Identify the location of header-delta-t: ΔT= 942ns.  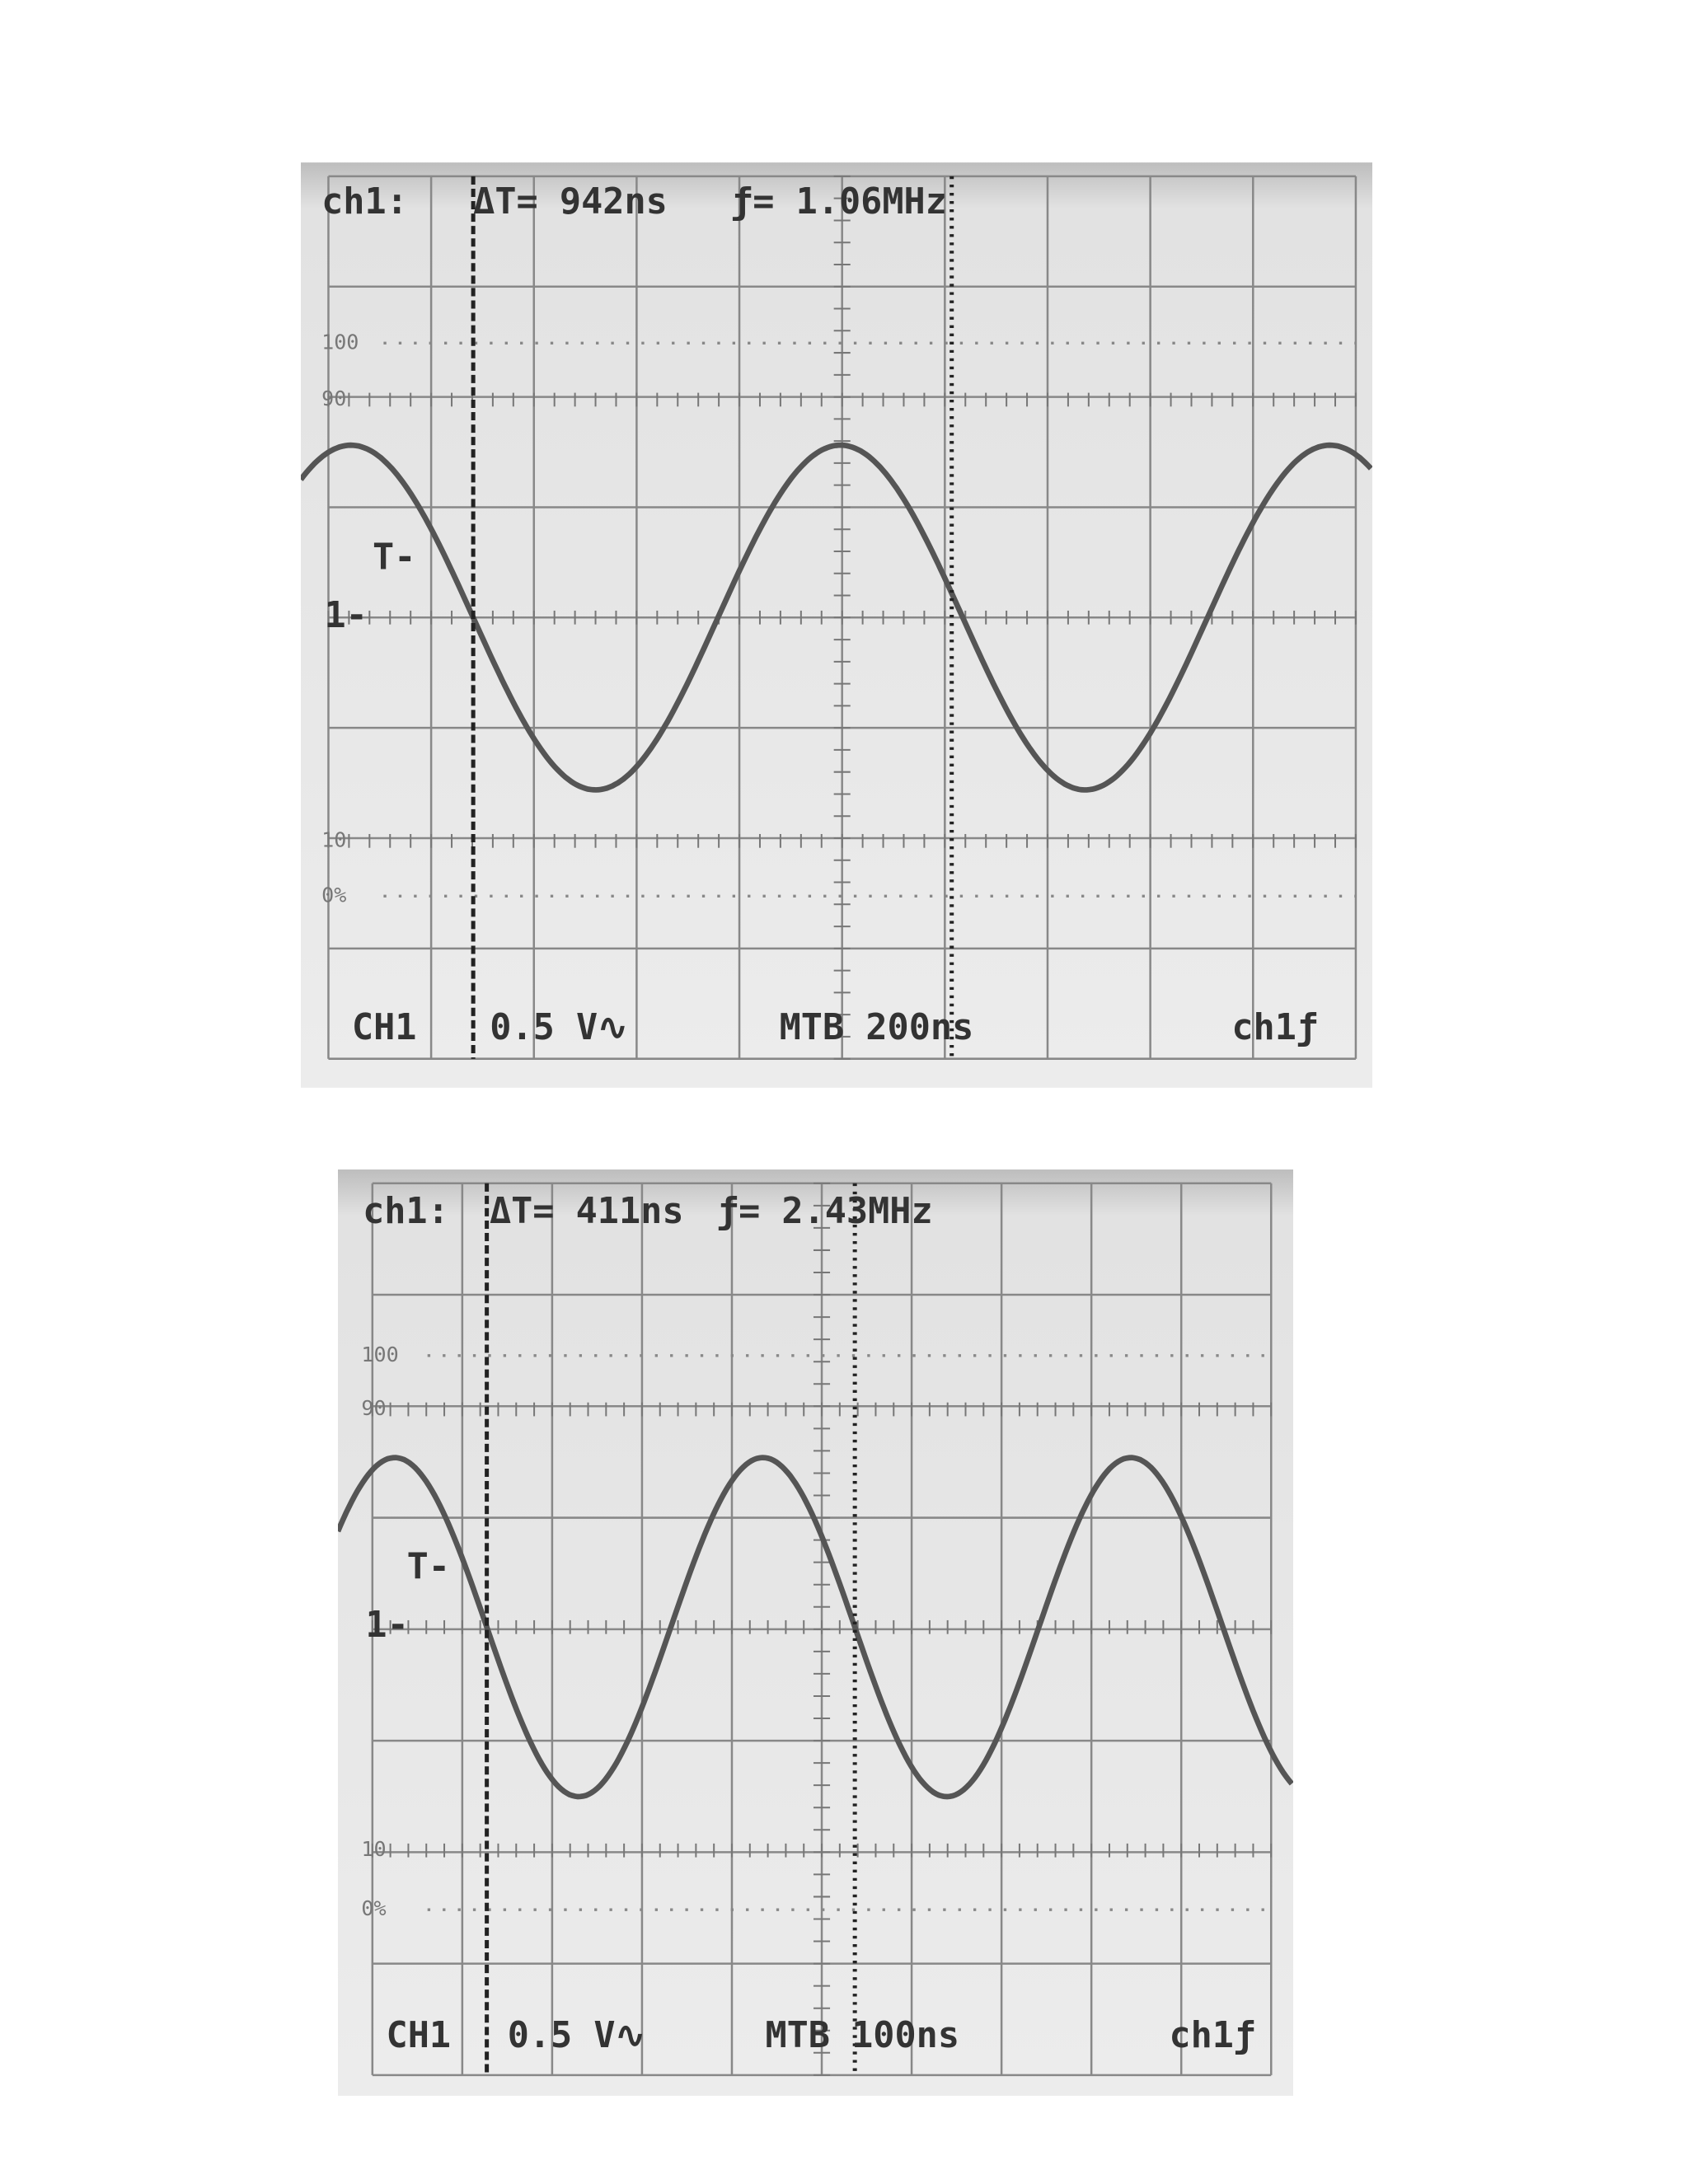
(570, 202).